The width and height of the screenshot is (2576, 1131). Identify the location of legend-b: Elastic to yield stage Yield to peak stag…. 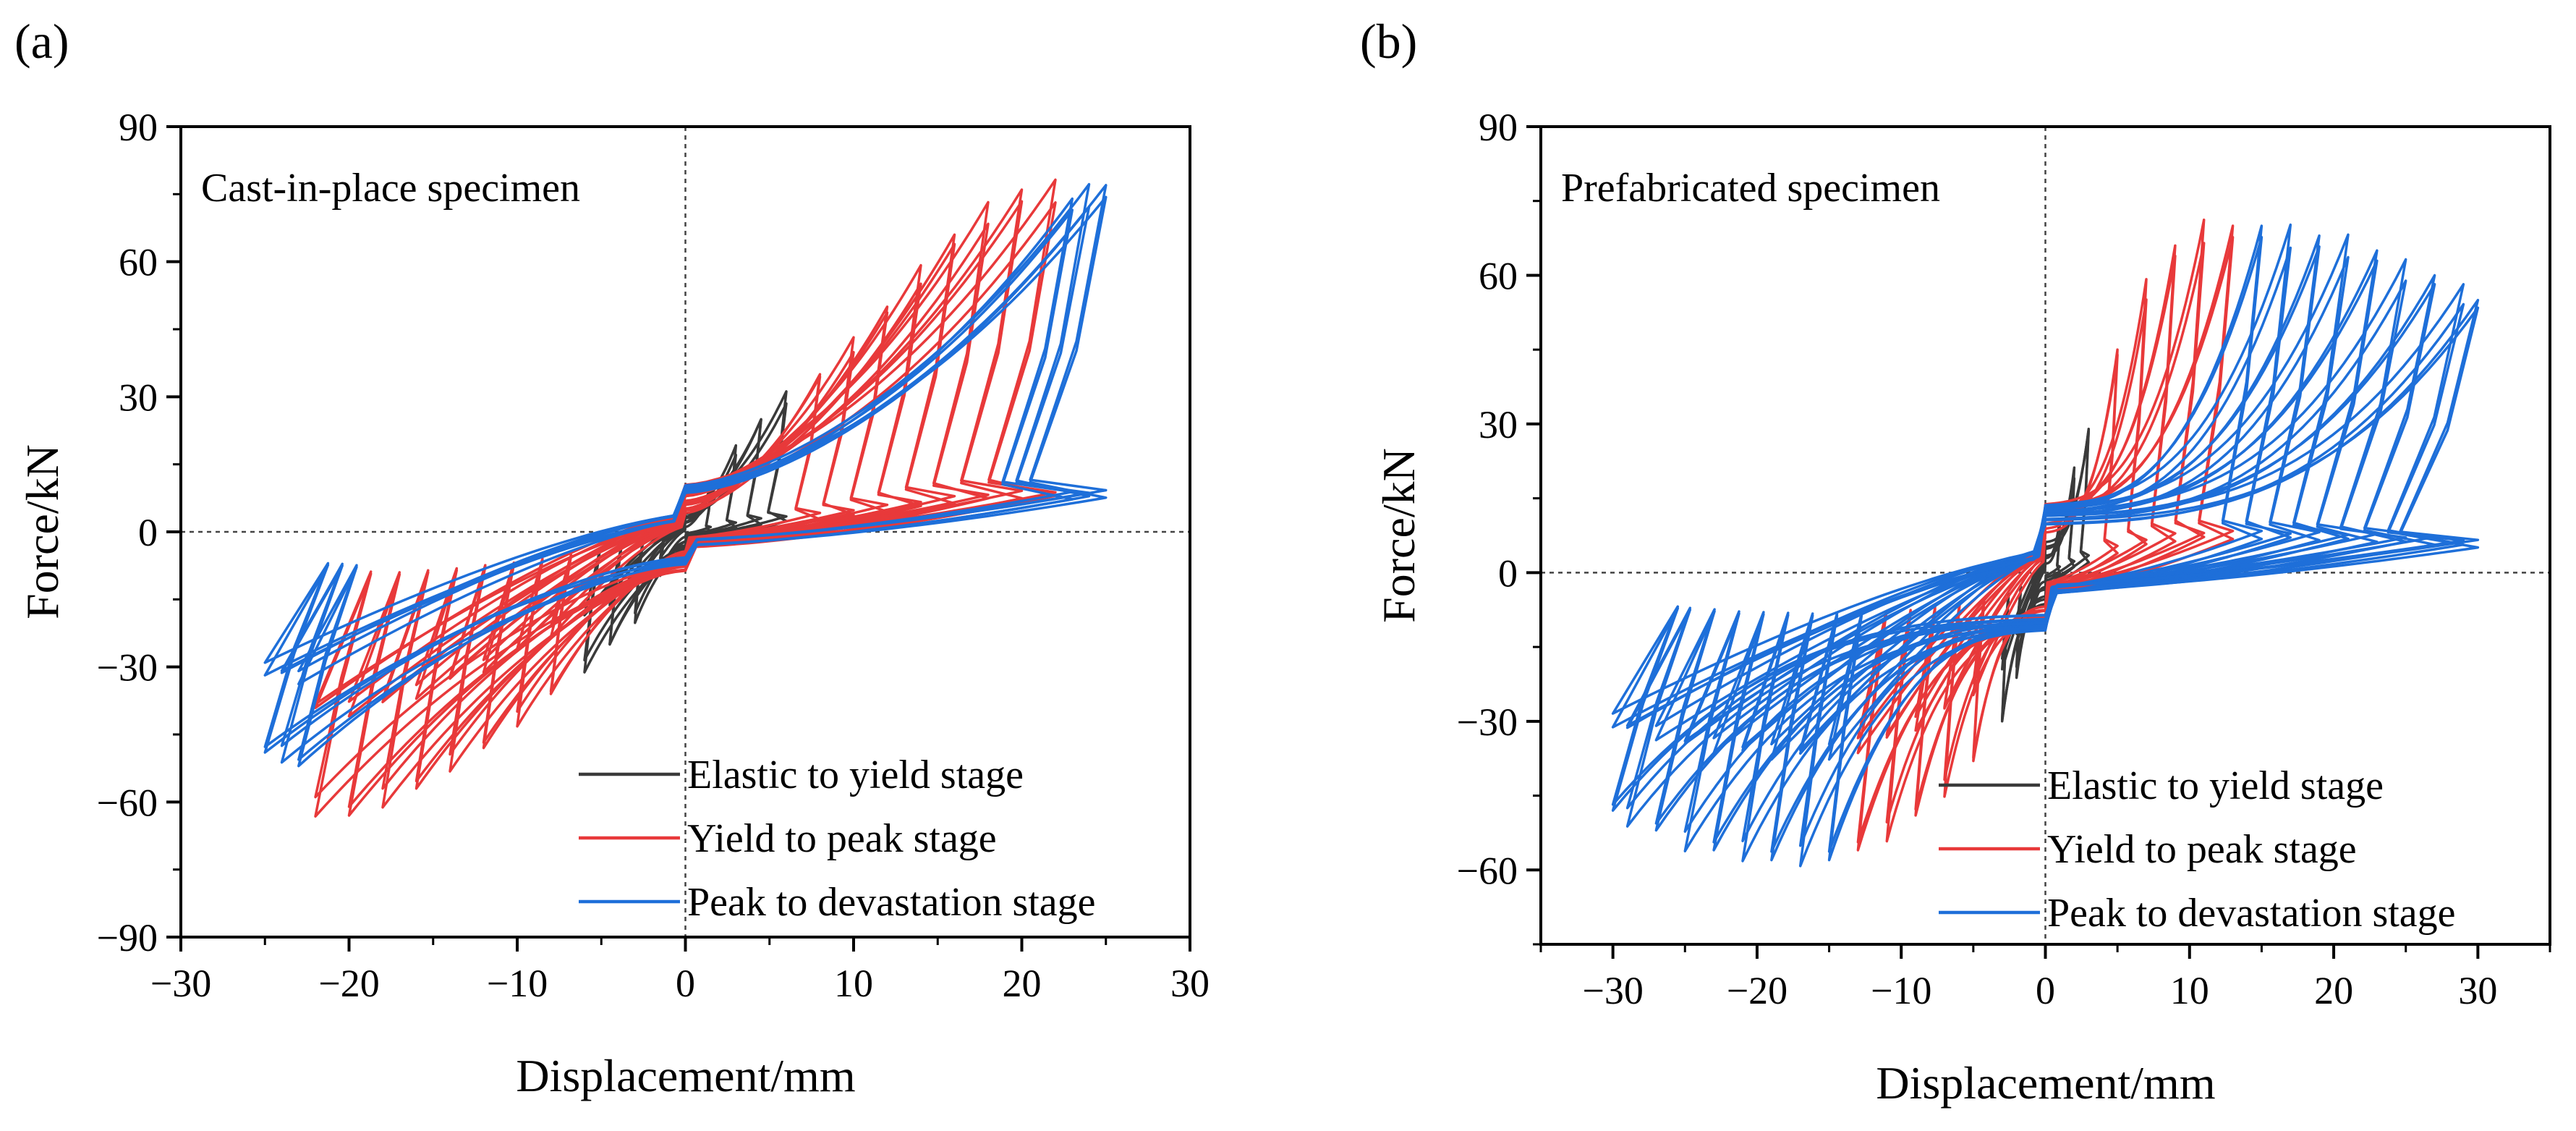
(2197, 850).